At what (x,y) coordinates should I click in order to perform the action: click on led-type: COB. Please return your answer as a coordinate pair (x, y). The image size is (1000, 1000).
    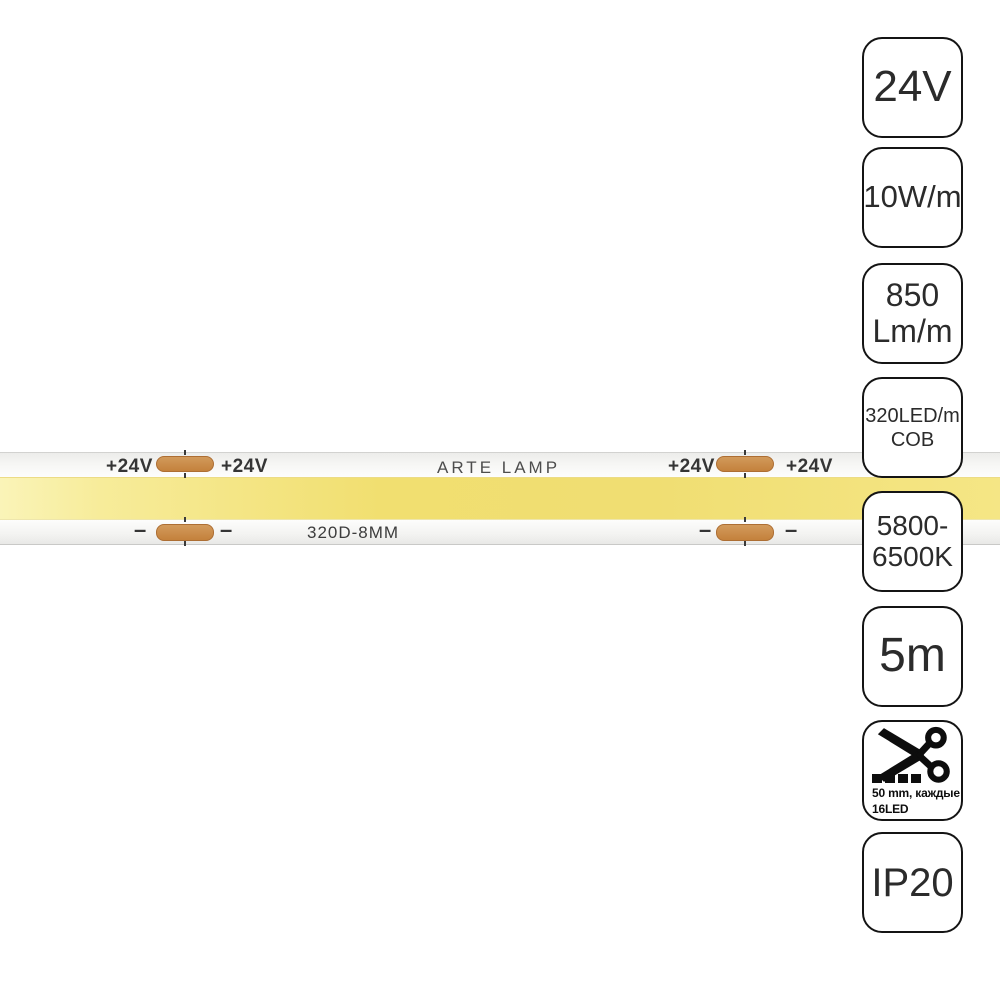
    Looking at the image, I should click on (912, 439).